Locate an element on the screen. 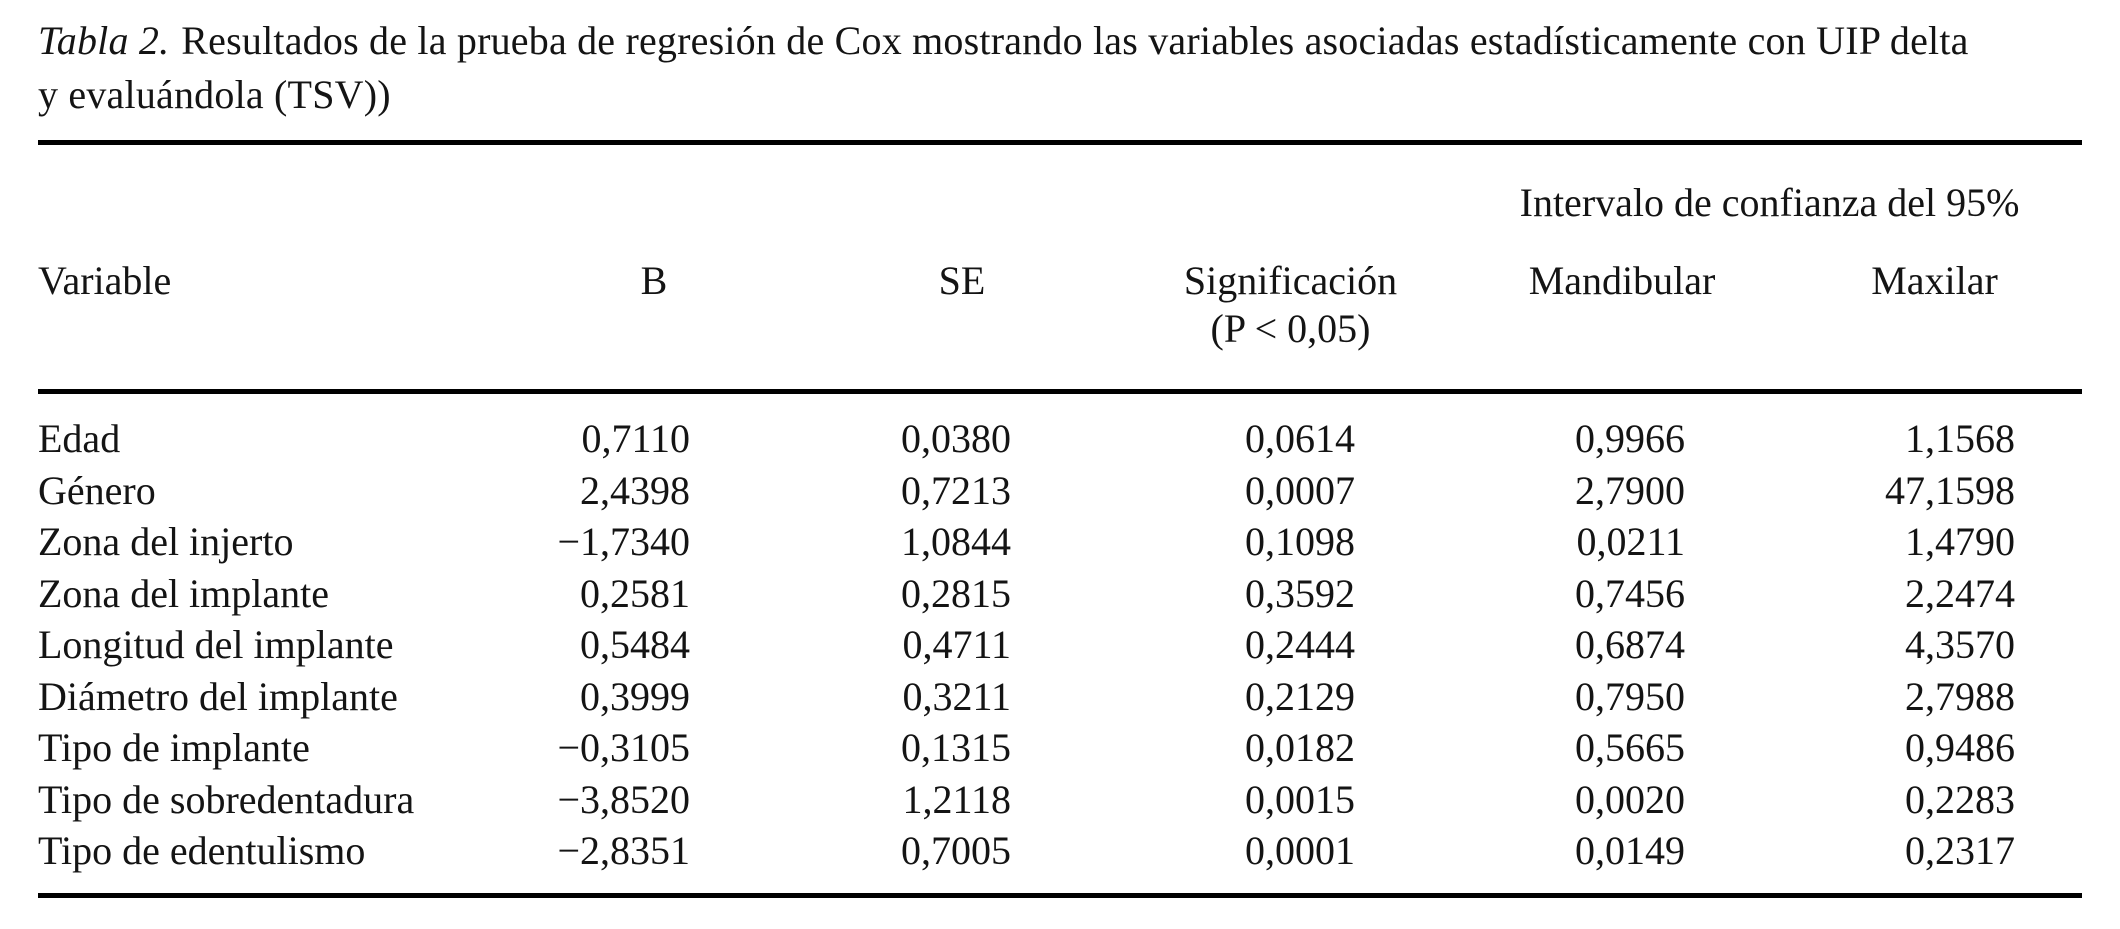 This screenshot has width=2120, height=929. cell-mandibular: 0,5665 is located at coordinates (1630, 747).